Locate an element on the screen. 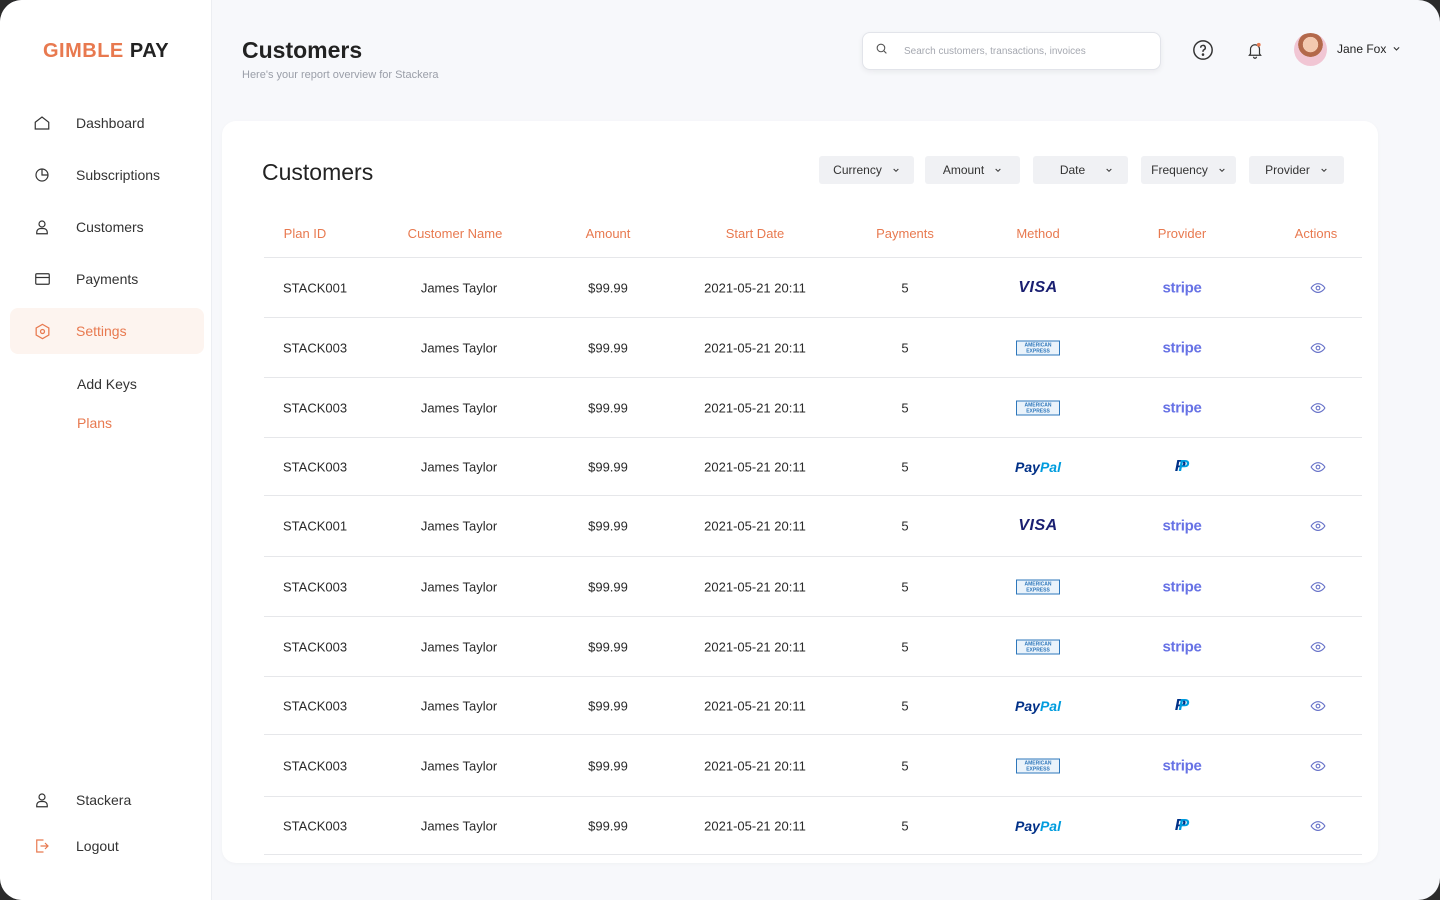  sidebar-item-dashboard: Dashboard is located at coordinates (107, 123).